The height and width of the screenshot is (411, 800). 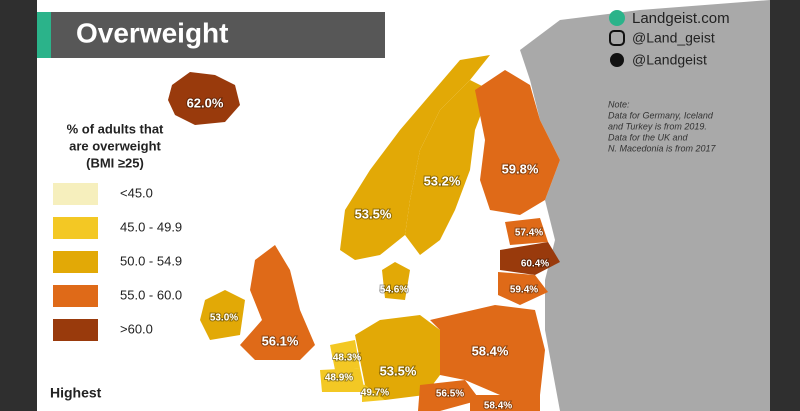 What do you see at coordinates (151, 294) in the screenshot?
I see `legend-label: 55.0 - 60.0` at bounding box center [151, 294].